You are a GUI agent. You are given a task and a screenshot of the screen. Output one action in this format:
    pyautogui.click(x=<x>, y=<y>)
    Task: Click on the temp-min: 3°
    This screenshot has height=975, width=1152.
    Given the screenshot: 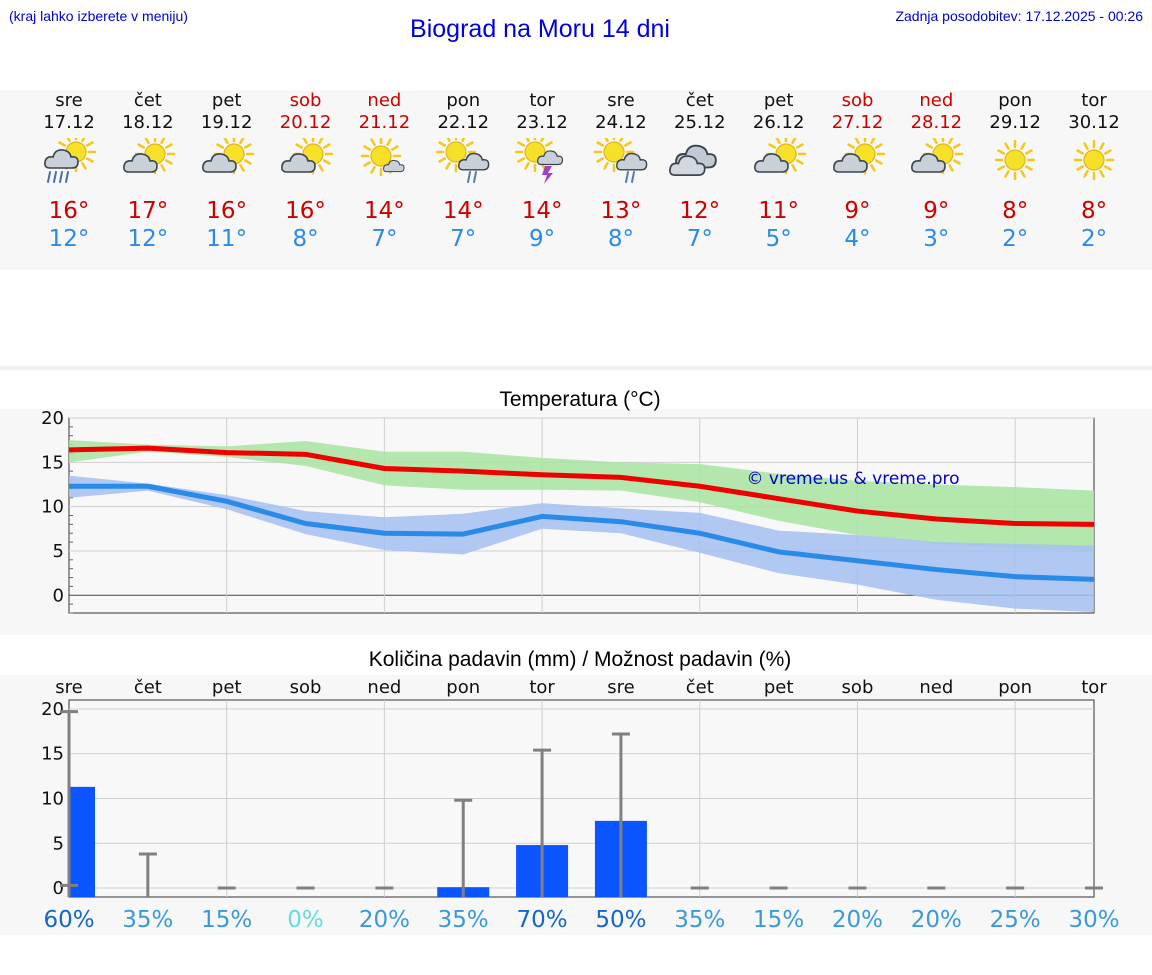 What is the action you would take?
    pyautogui.click(x=936, y=239)
    